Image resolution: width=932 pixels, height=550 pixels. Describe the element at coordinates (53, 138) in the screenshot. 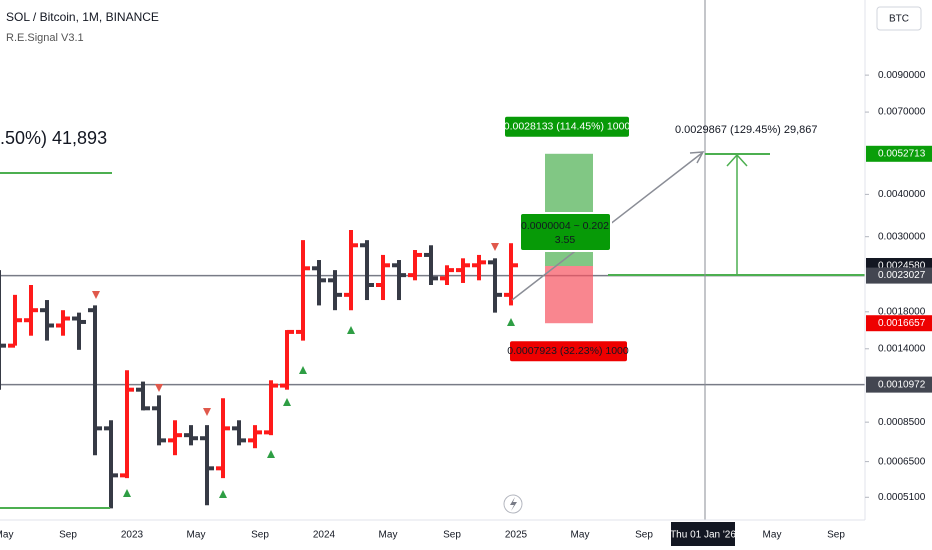

I see `annotation: .50%) 41,893` at that location.